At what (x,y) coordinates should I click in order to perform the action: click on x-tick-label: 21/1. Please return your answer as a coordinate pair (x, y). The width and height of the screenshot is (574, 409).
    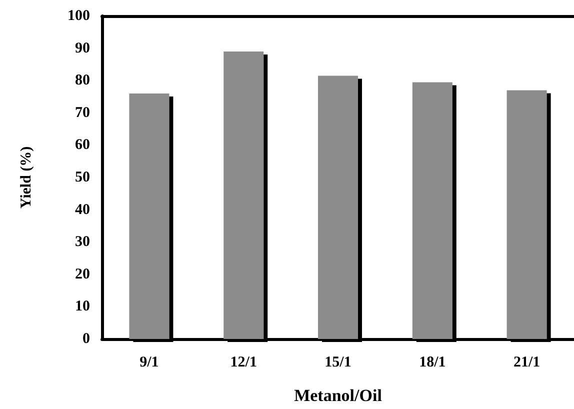
    Looking at the image, I should click on (526, 362).